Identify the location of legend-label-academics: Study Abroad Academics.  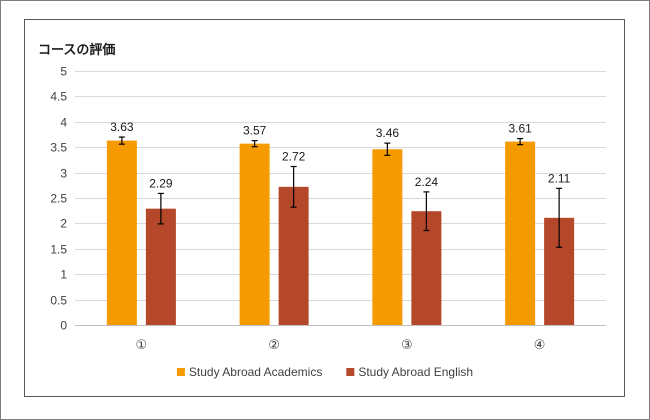
(255, 372).